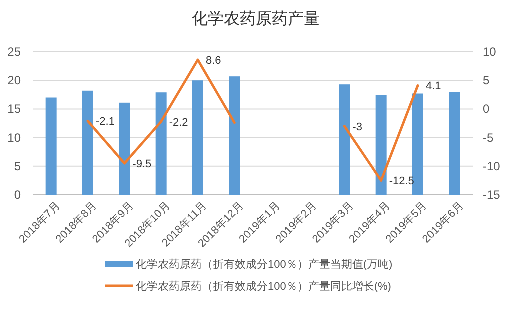 Image resolution: width=512 pixels, height=319 pixels. What do you see at coordinates (18, 195) in the screenshot?
I see `y-tick-label: 0` at bounding box center [18, 195].